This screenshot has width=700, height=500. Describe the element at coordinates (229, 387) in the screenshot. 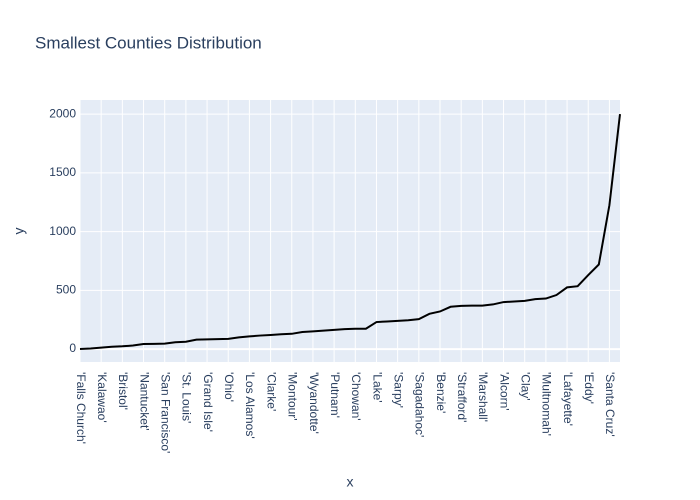

I see `x-tick-label: 'Ohio'` at that location.